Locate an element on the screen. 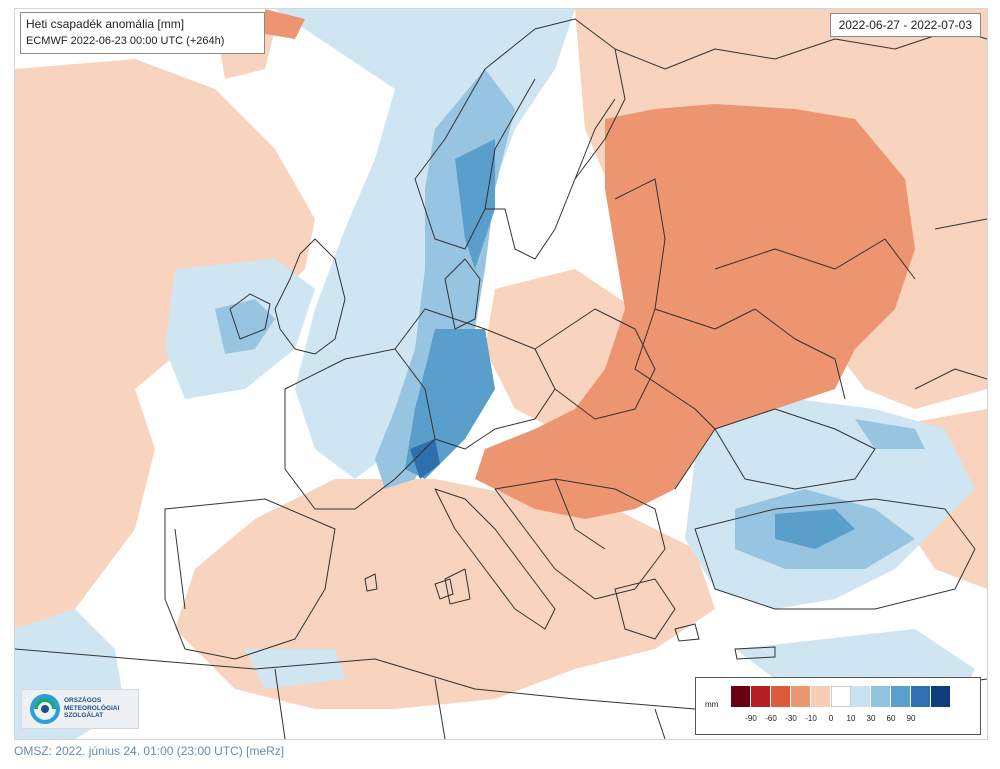 The width and height of the screenshot is (1000, 769). omsz-logo: ORSZÁGOS METEOROLÓGIAI SZOLGÁLAT is located at coordinates (80, 709).